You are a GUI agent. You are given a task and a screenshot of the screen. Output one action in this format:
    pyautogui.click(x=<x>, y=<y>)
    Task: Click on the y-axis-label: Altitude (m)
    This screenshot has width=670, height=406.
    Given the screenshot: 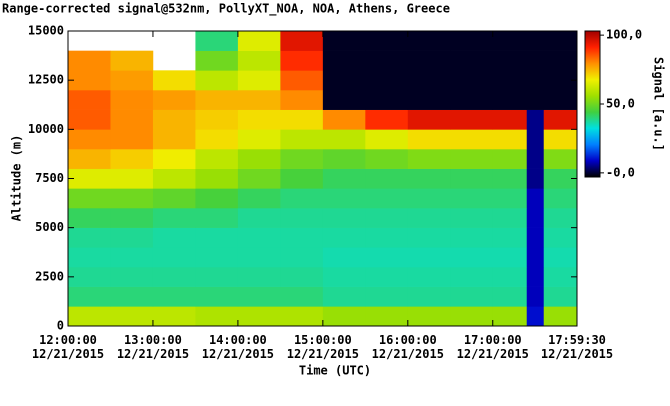 What is the action you would take?
    pyautogui.click(x=17, y=178)
    